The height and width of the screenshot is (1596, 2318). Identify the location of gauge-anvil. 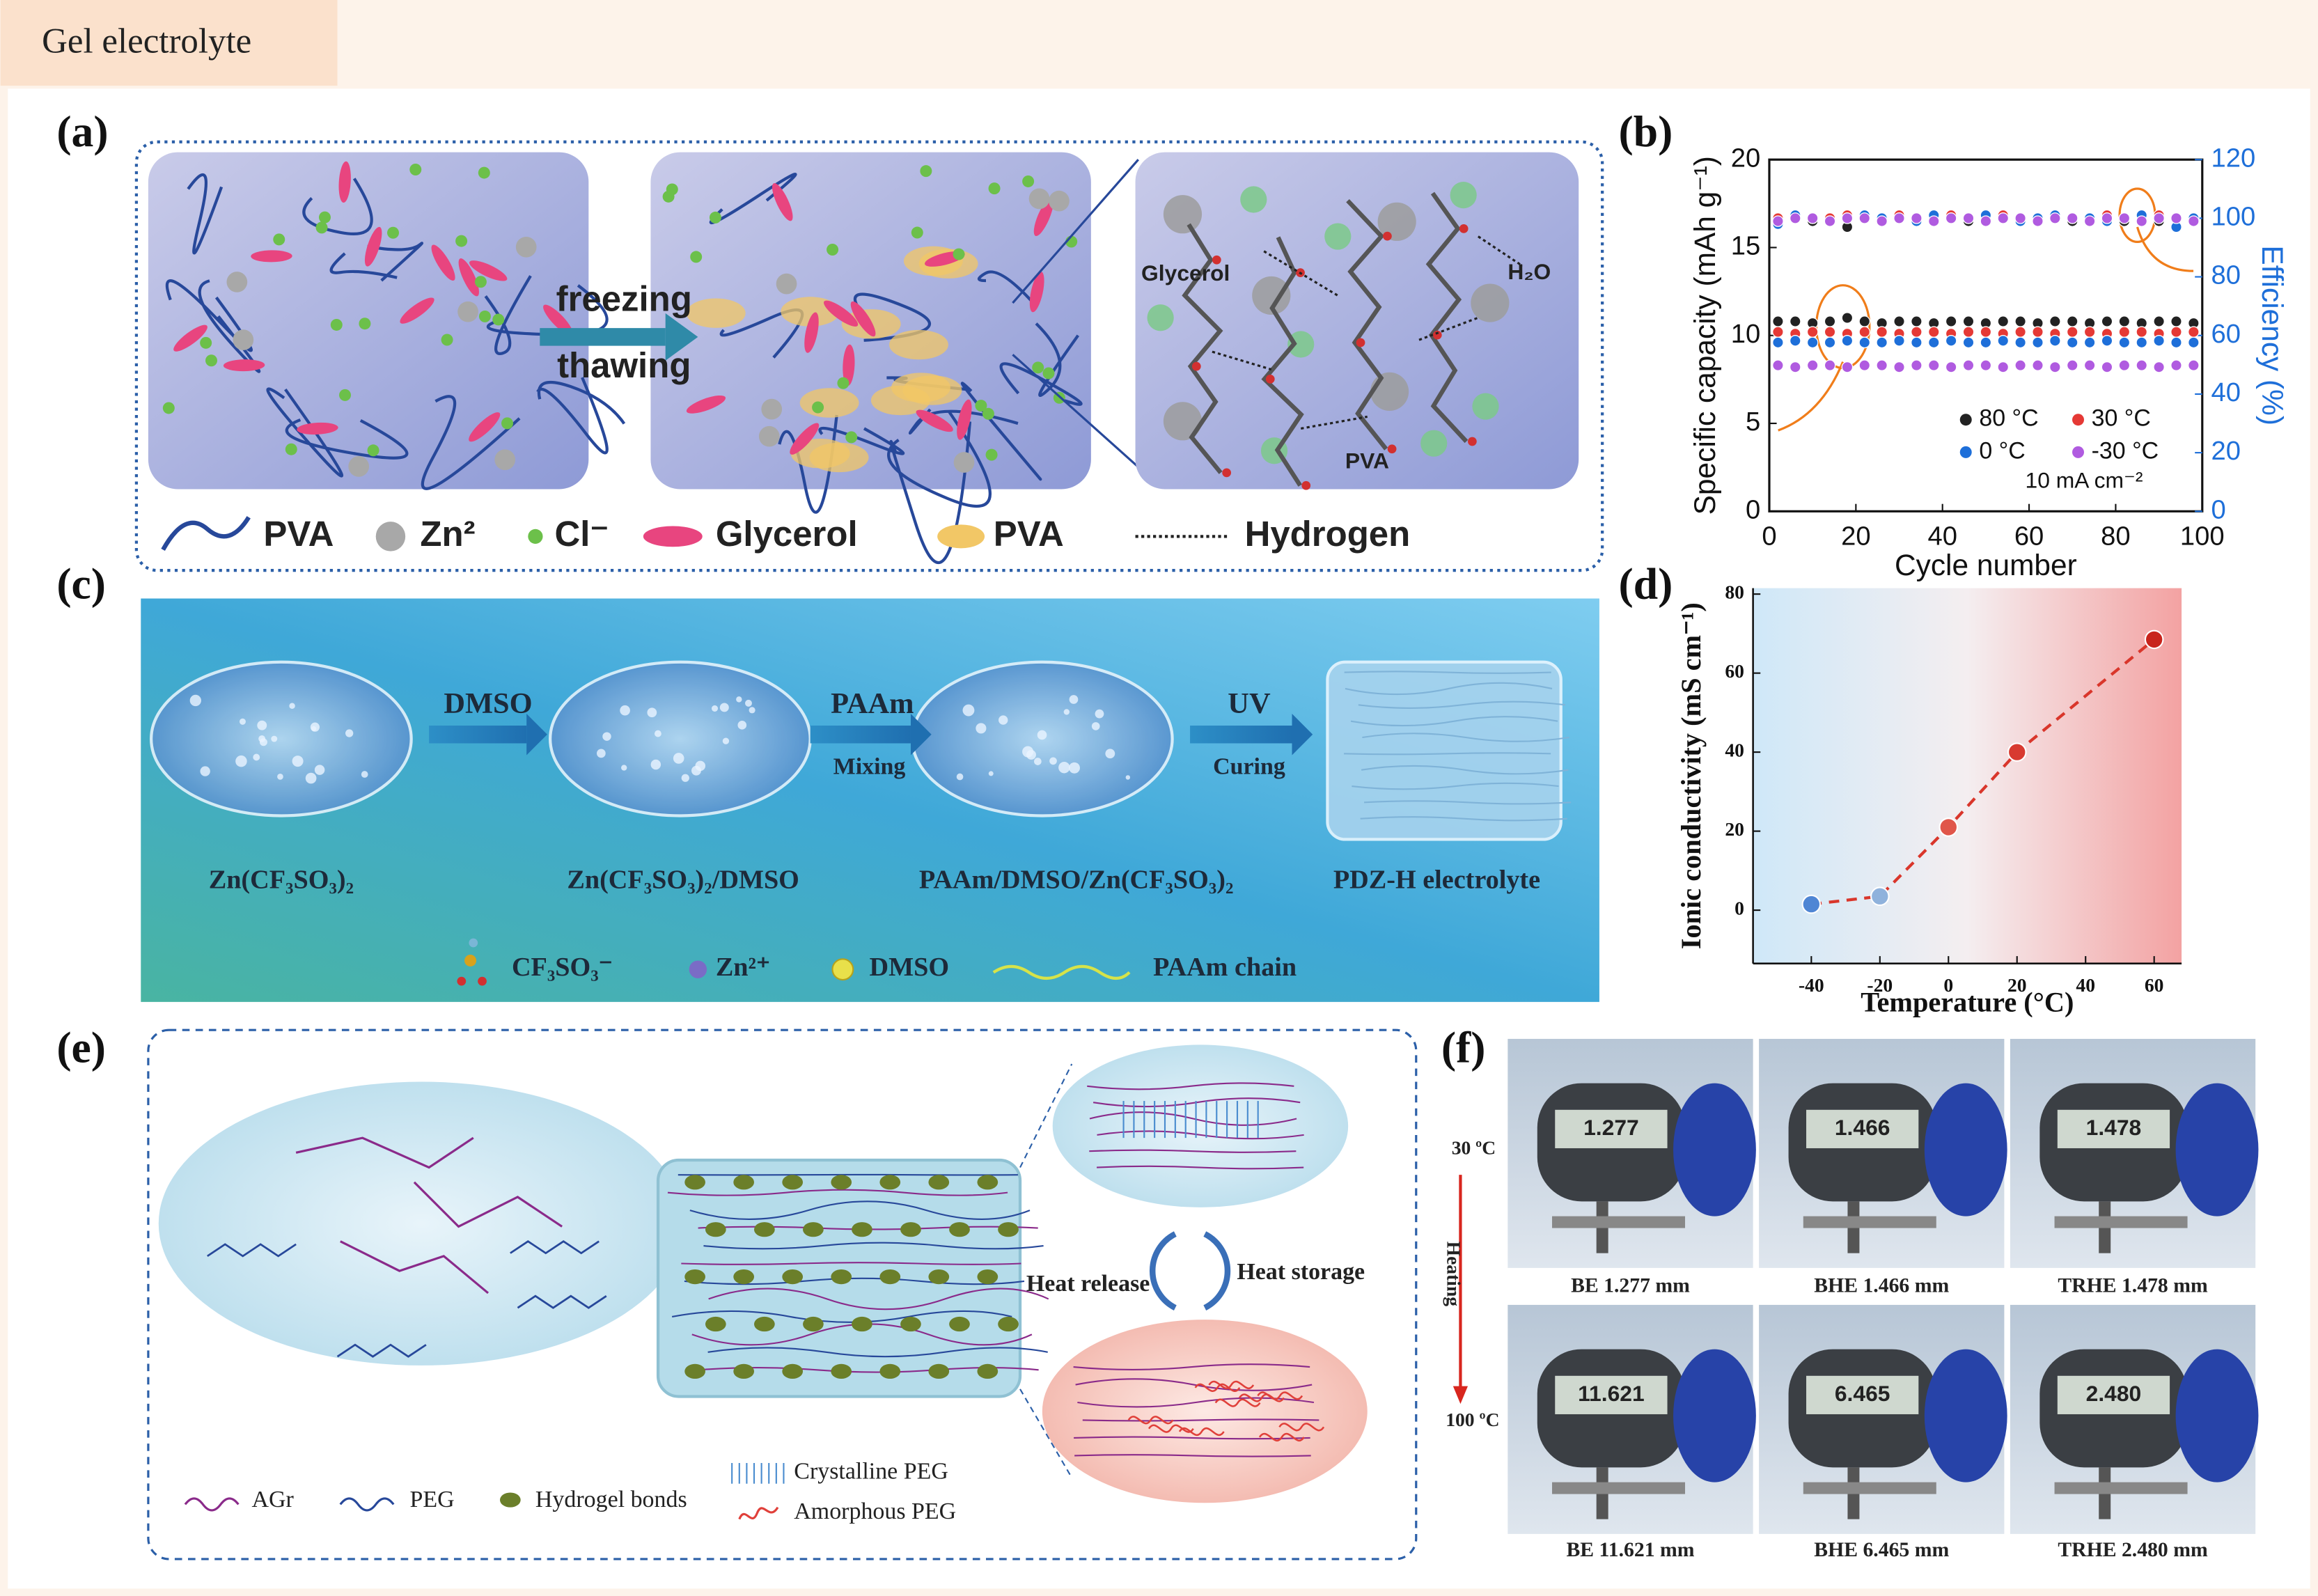
(2121, 1222).